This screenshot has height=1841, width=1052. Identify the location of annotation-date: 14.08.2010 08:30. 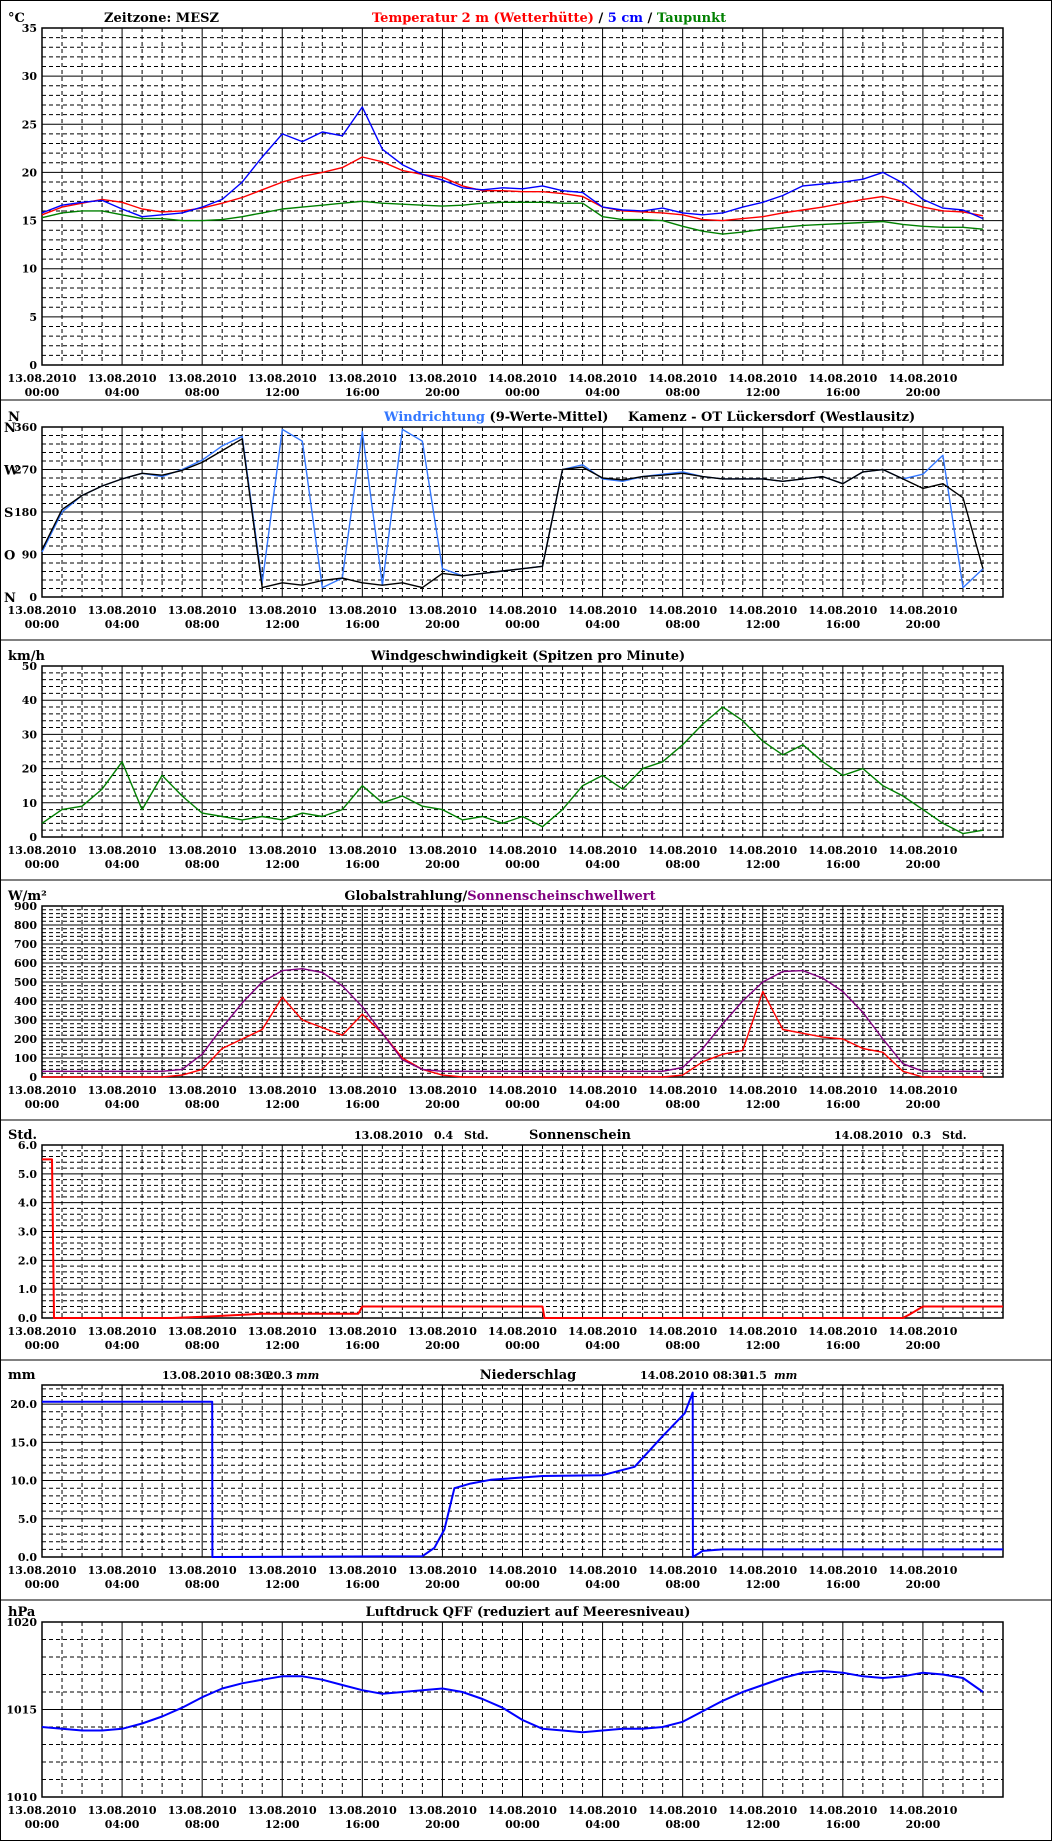
(694, 1375).